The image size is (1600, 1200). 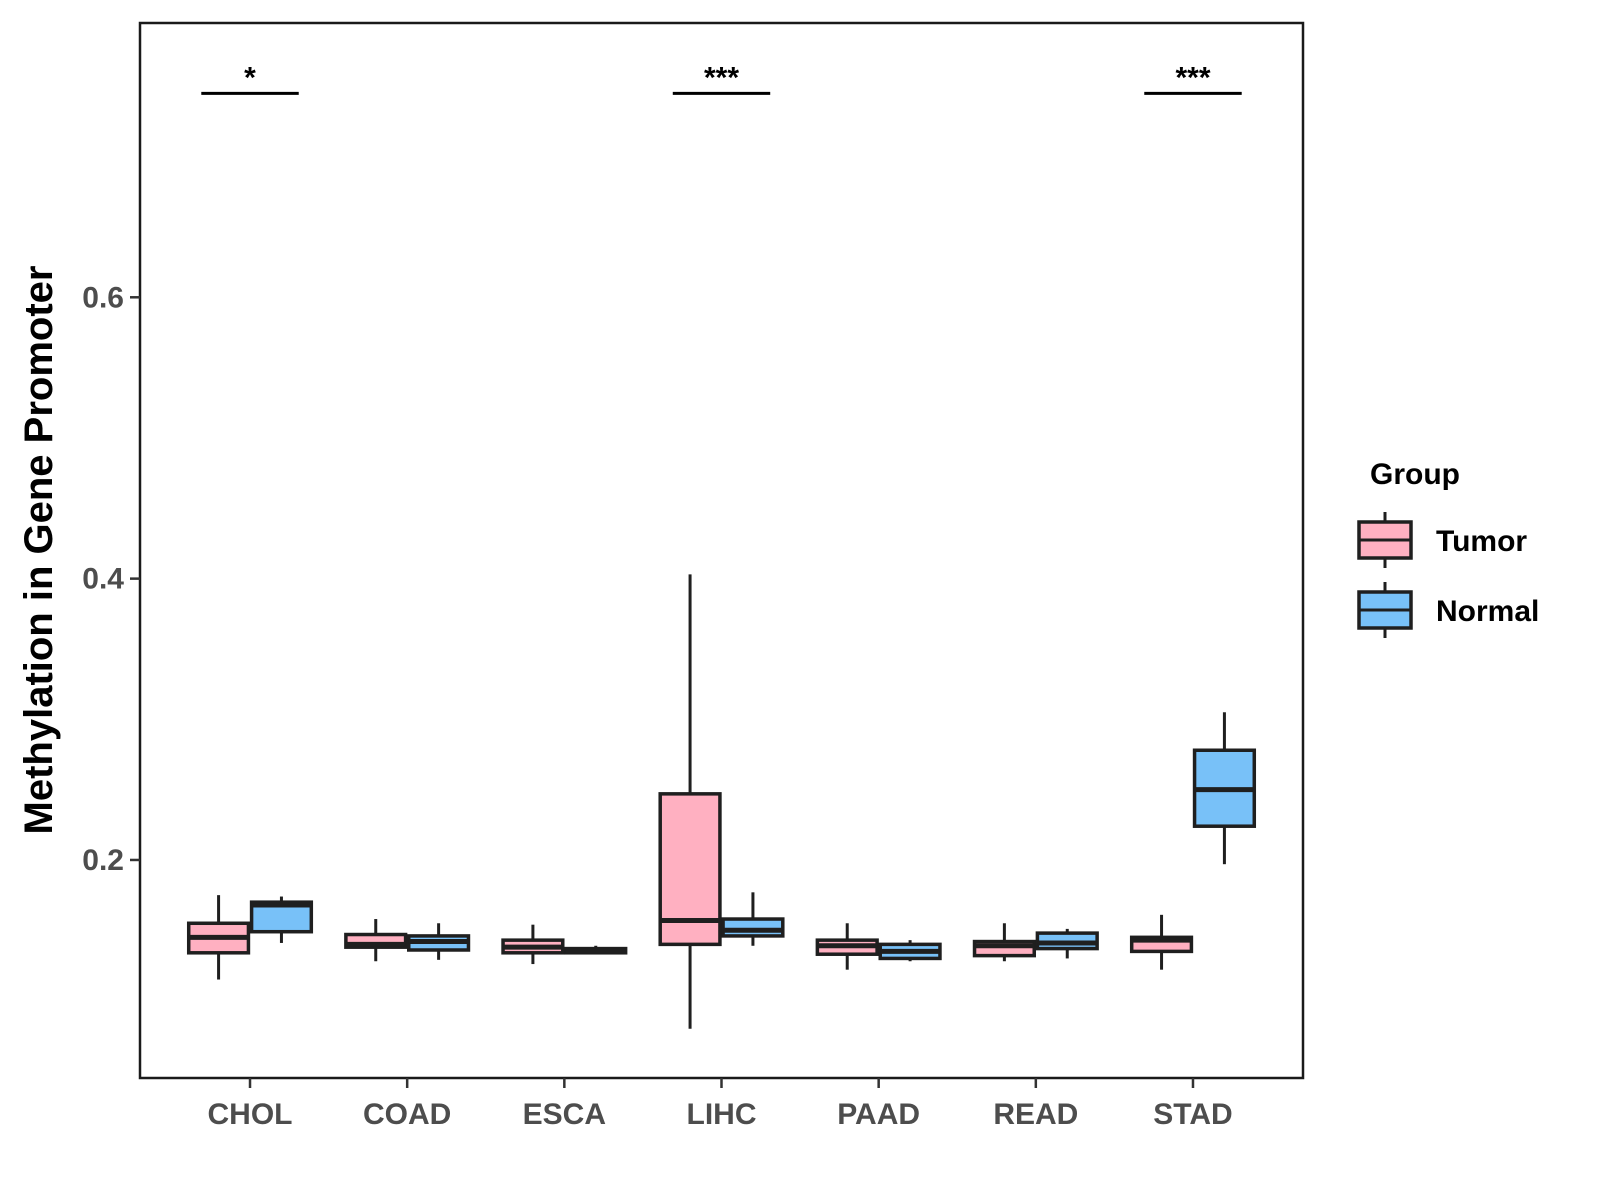 What do you see at coordinates (1161, 942) in the screenshot?
I see `box-stad-tumor` at bounding box center [1161, 942].